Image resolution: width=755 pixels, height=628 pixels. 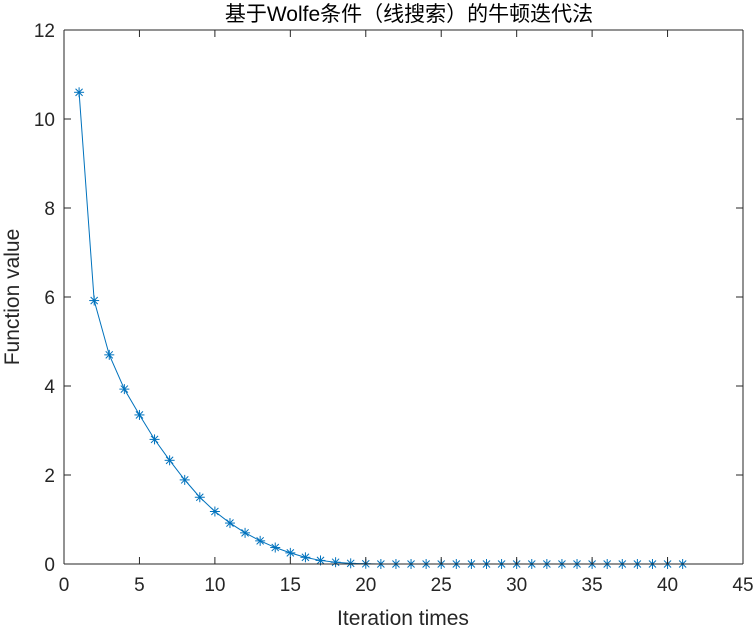 I want to click on y-axis-title: Function value, so click(x=12, y=297).